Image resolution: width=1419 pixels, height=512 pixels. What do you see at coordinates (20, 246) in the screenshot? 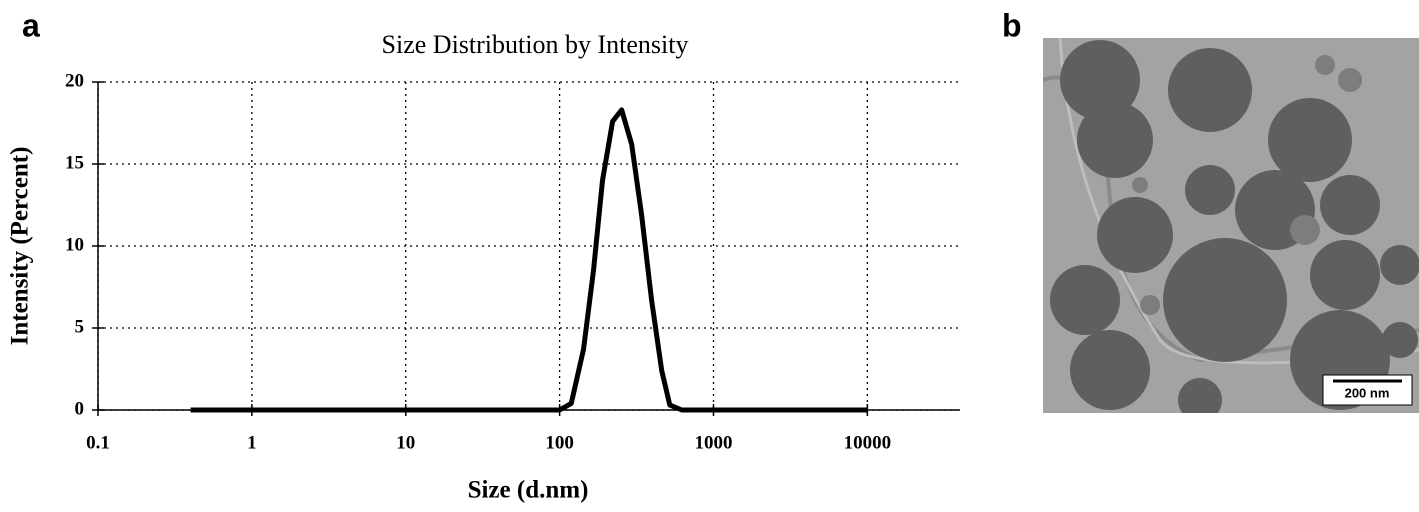
I see `y-axis-label: Intensity (Percent)` at bounding box center [20, 246].